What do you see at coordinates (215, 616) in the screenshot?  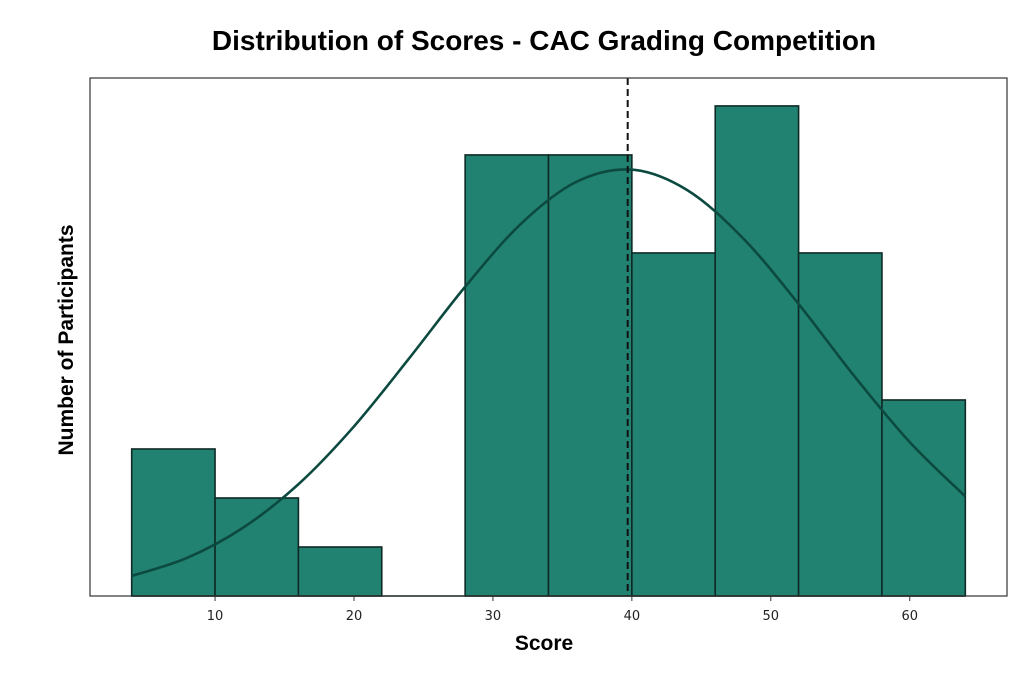 I see `x-tick-label: 10` at bounding box center [215, 616].